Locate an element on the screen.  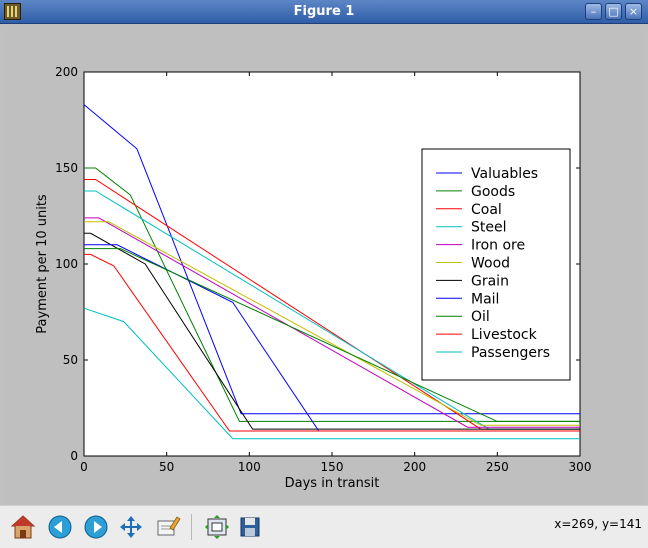
legend-entry: Coal is located at coordinates (486, 210).